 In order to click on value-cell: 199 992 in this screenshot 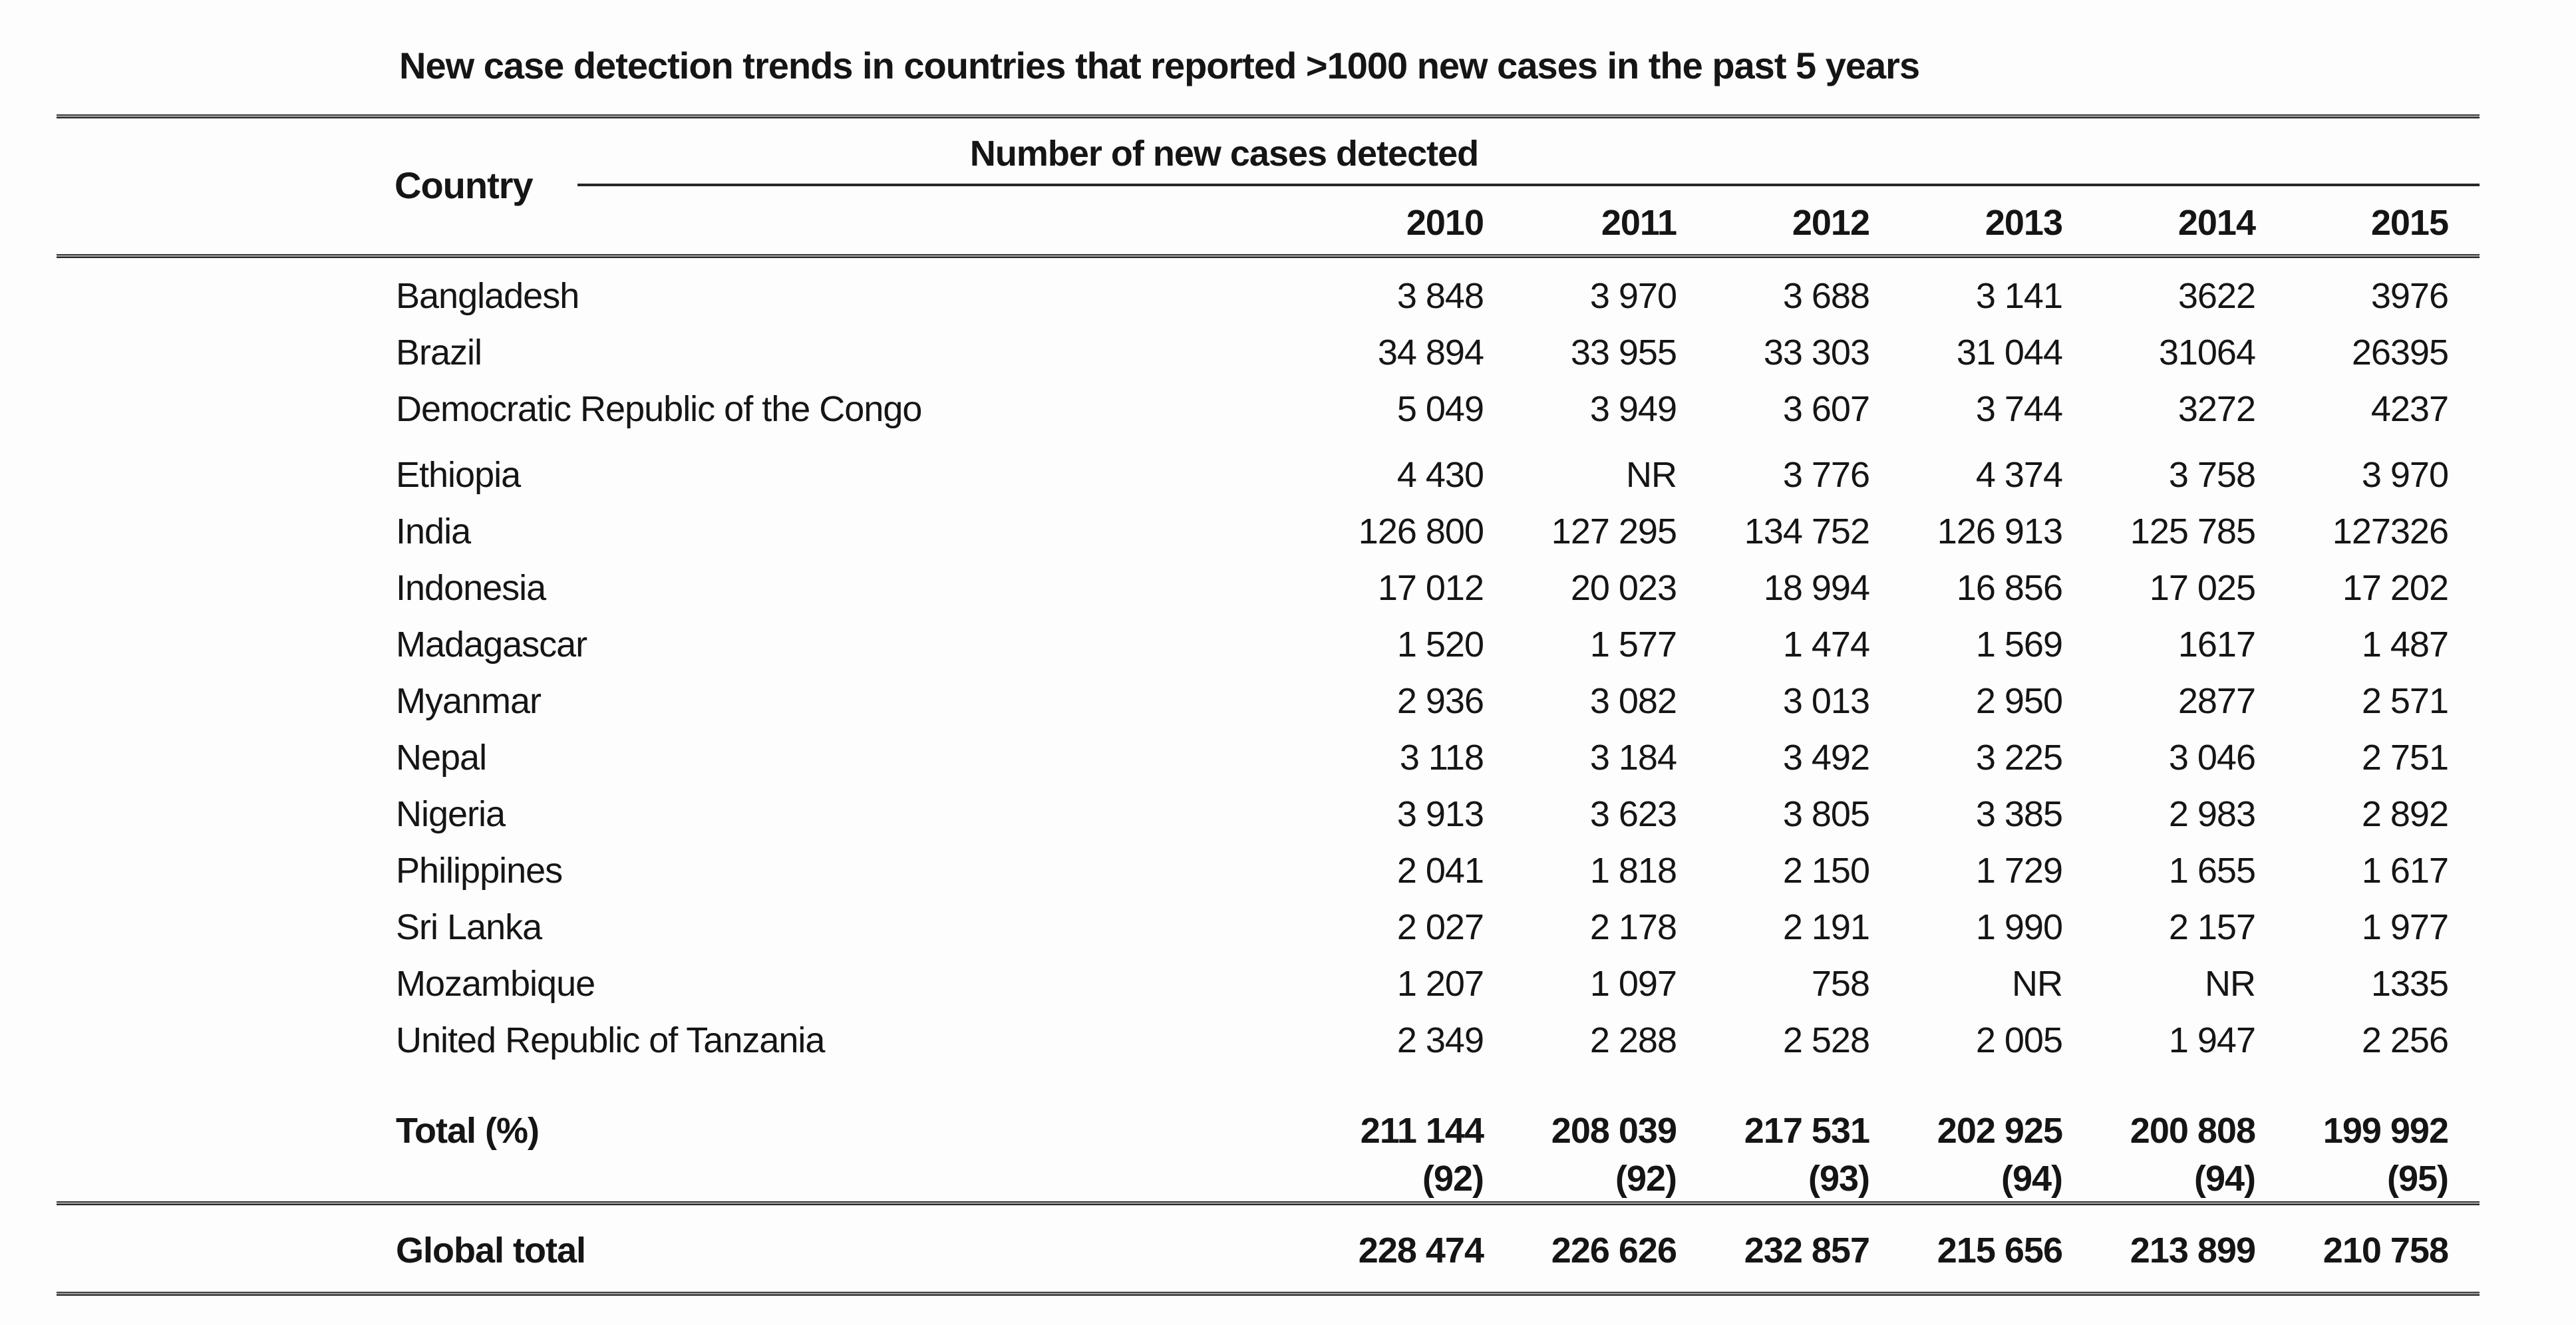, I will do `click(2386, 1130)`.